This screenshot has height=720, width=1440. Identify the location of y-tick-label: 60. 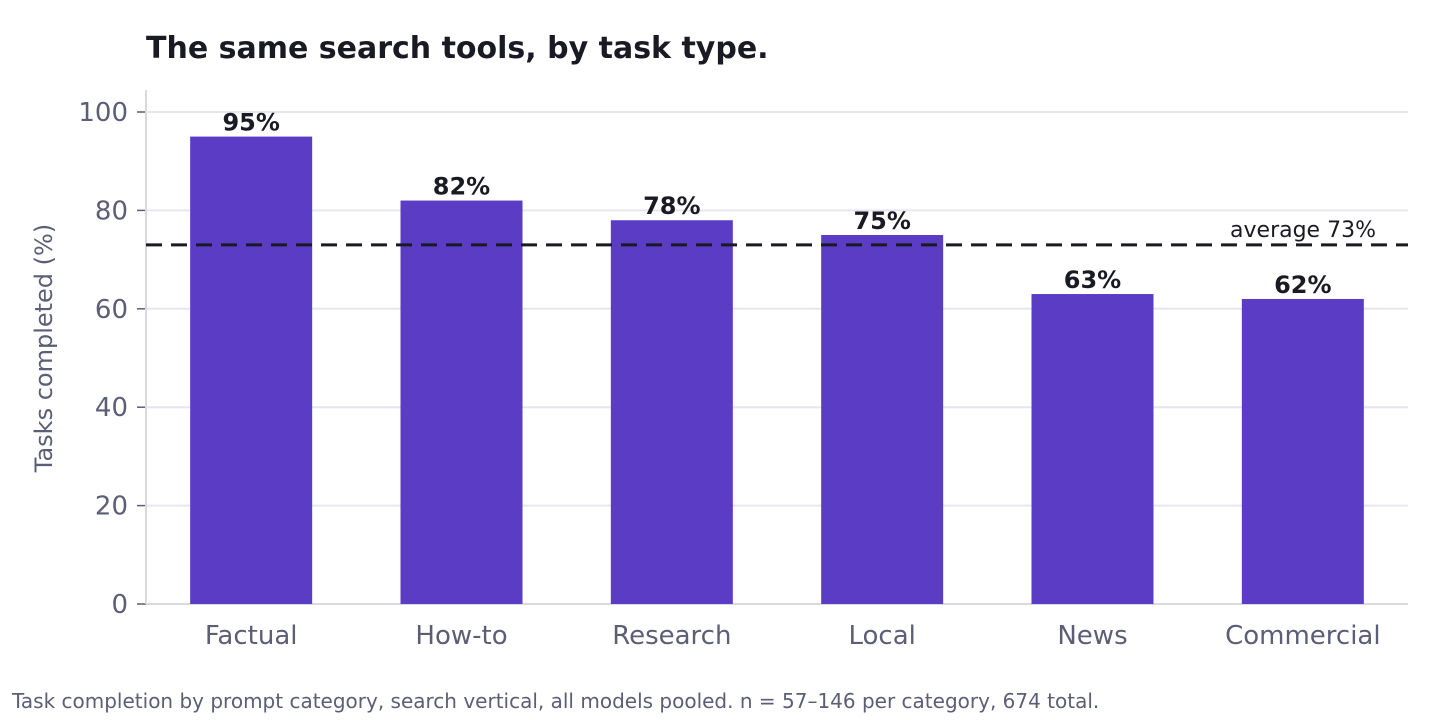
(111, 310).